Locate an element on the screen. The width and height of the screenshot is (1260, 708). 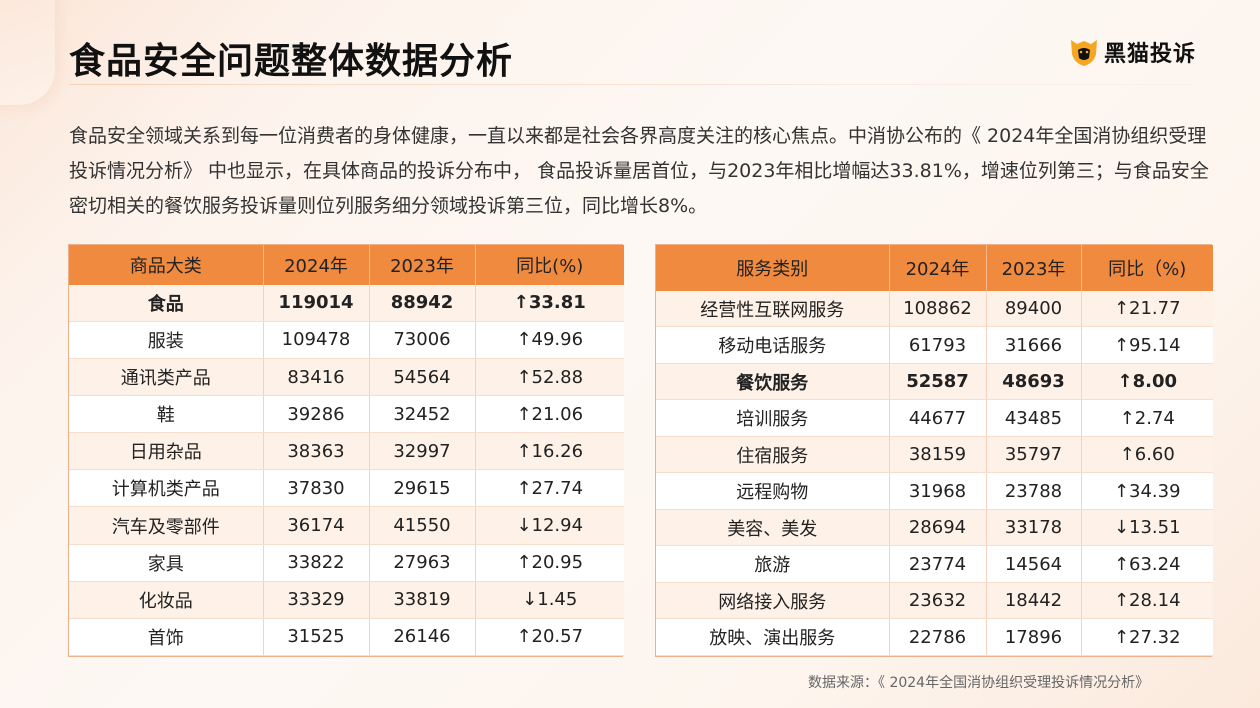
table-row: 经营性互联网服务 108862 89400 ↑21.77 is located at coordinates (934, 309).